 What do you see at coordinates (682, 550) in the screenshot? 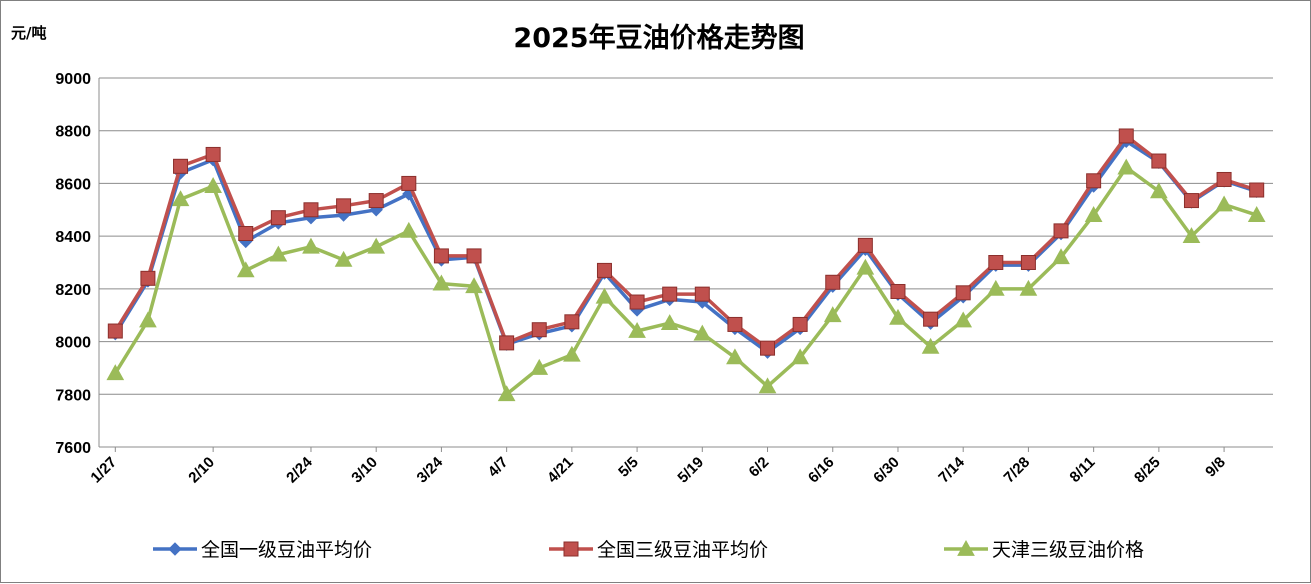
I see `legend-label: 全国三级豆油平均价` at bounding box center [682, 550].